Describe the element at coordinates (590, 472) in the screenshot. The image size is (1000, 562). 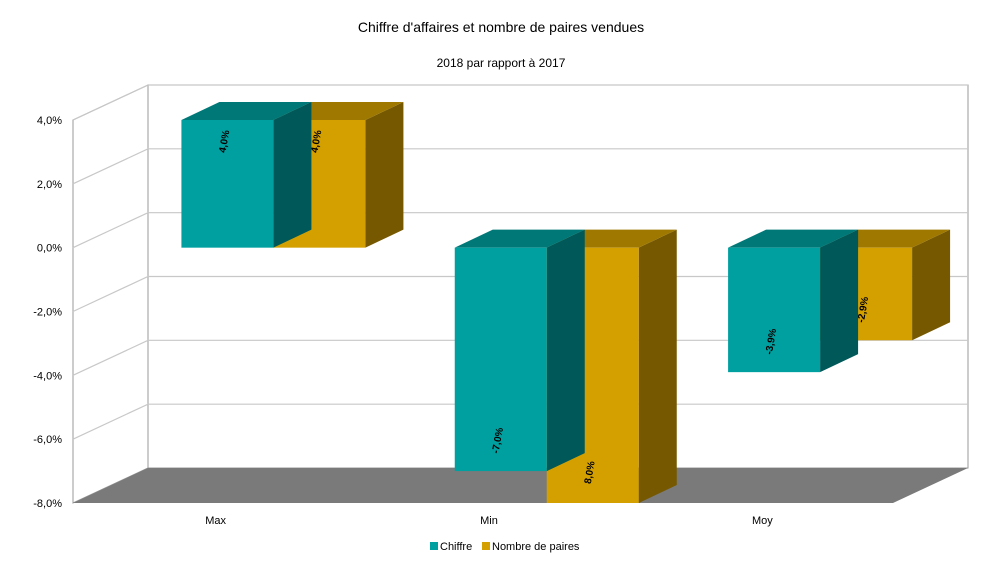
I see `data-label: 8,0%` at that location.